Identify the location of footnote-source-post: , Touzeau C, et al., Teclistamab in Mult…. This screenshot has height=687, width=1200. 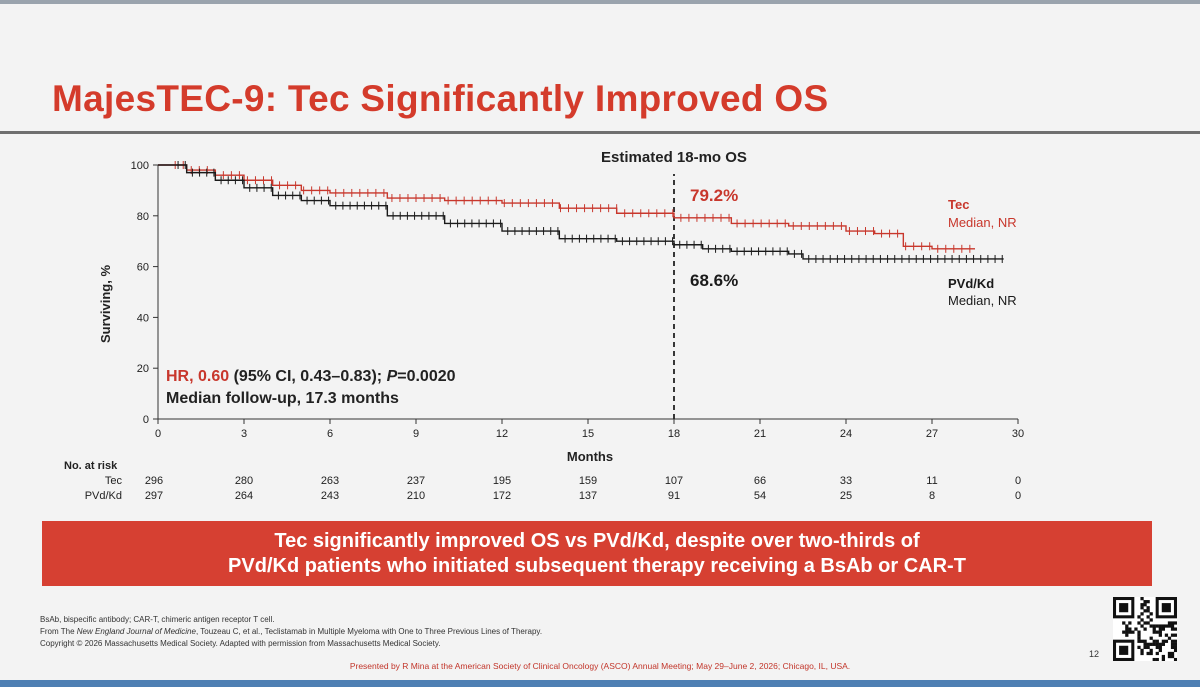
(369, 631).